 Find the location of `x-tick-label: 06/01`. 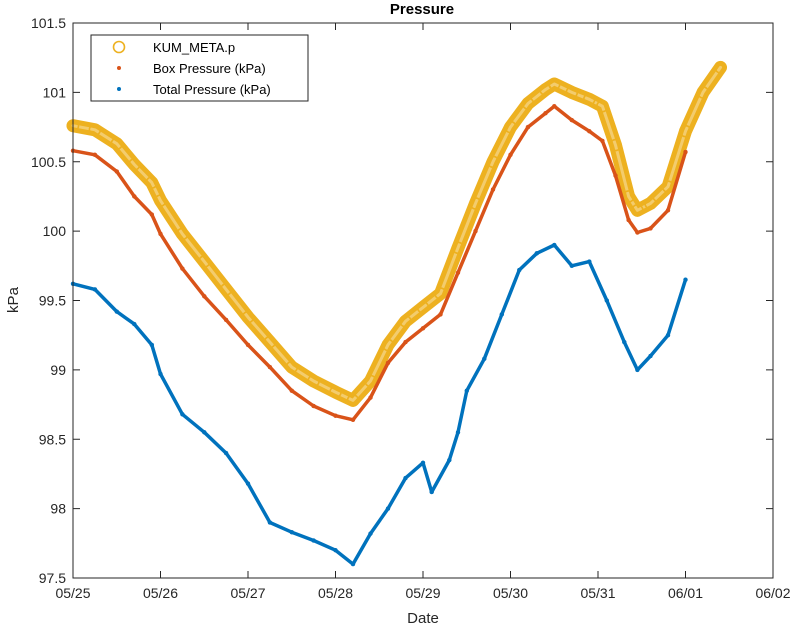

x-tick-label: 06/01 is located at coordinates (685, 593).